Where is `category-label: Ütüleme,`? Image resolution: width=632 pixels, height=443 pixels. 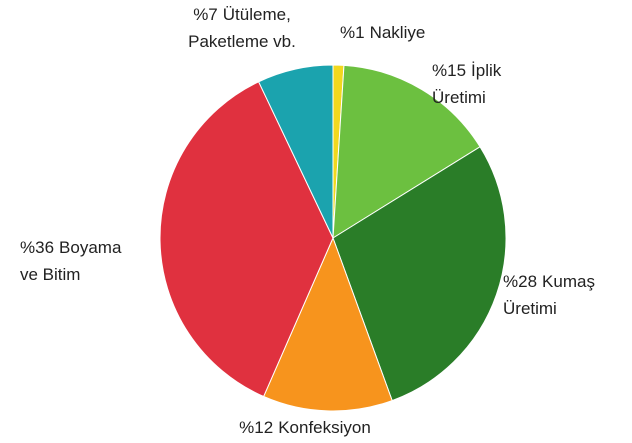 category-label: Ütüleme, is located at coordinates (257, 14).